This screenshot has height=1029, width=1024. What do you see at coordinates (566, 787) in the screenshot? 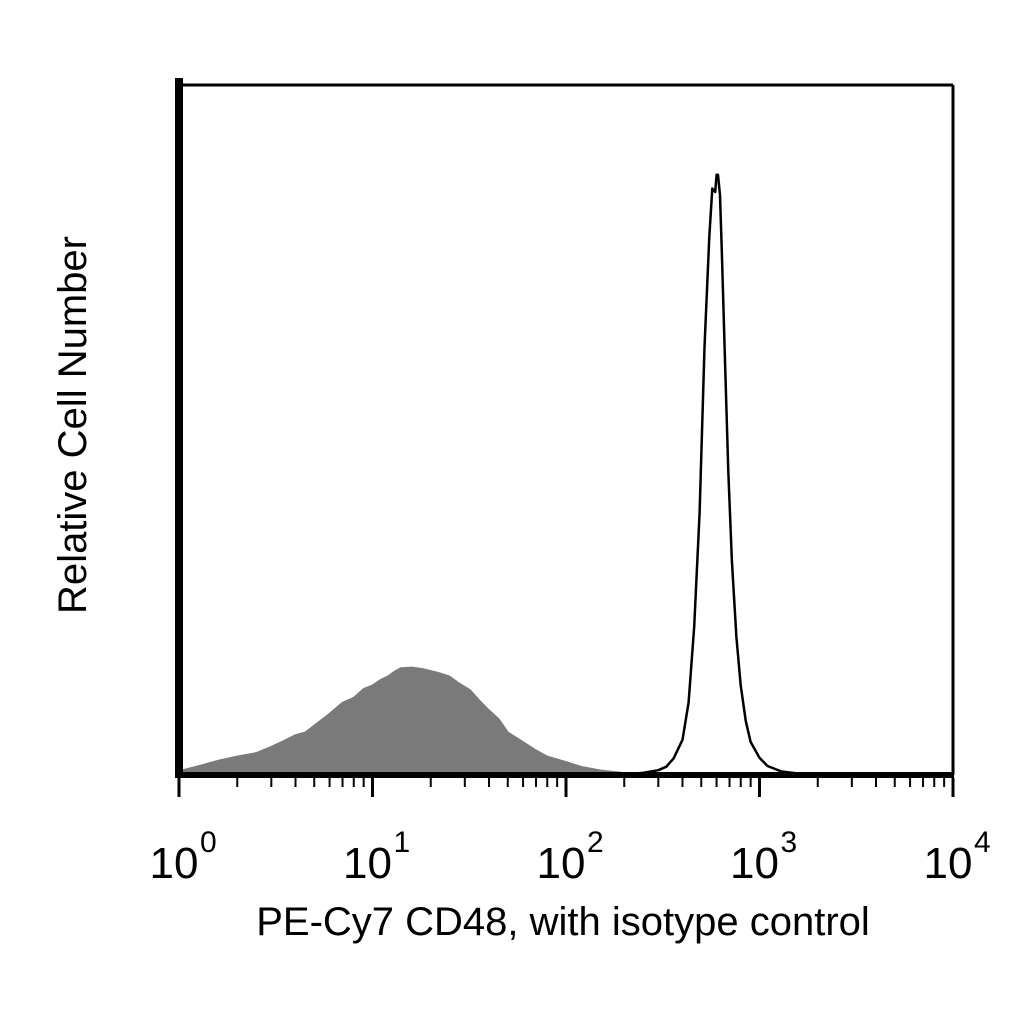
I see `x-axis-ticks` at bounding box center [566, 787].